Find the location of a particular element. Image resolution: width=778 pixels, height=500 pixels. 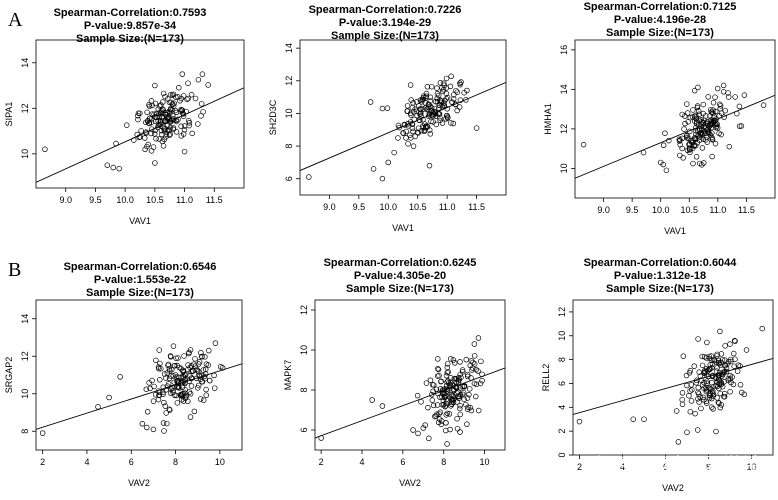

plot-4-x-tick-label-5: 10 is located at coordinates (220, 462).